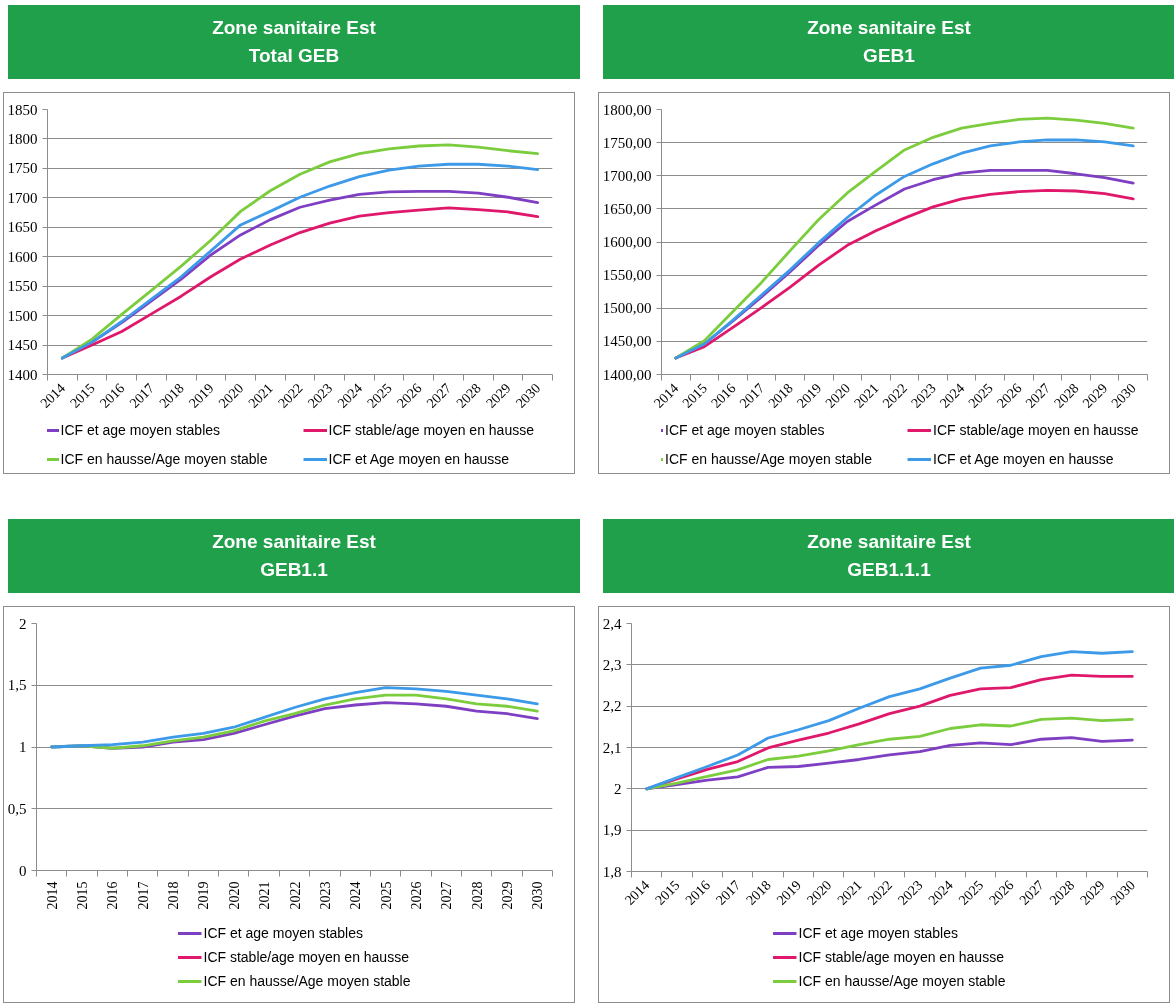 This screenshot has width=1174, height=1004. I want to click on x-tick-label: 2018, so click(174, 895).